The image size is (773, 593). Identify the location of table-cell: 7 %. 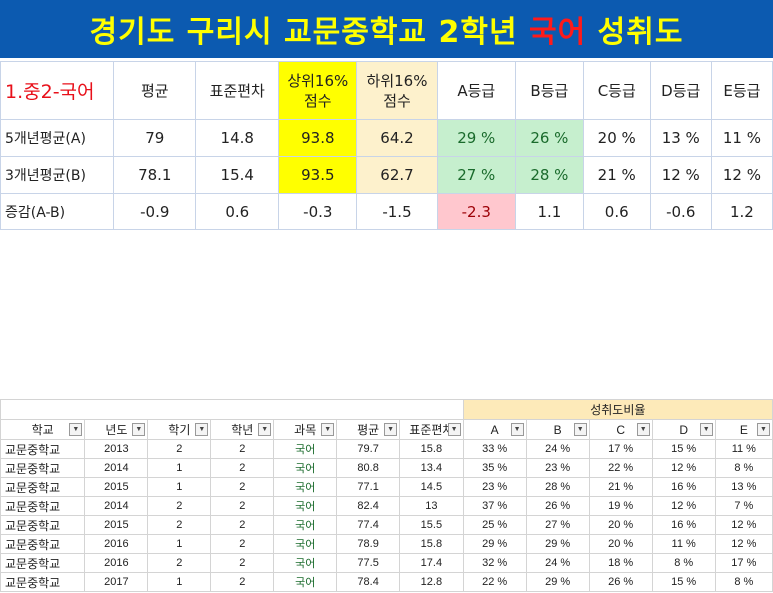
(743, 506).